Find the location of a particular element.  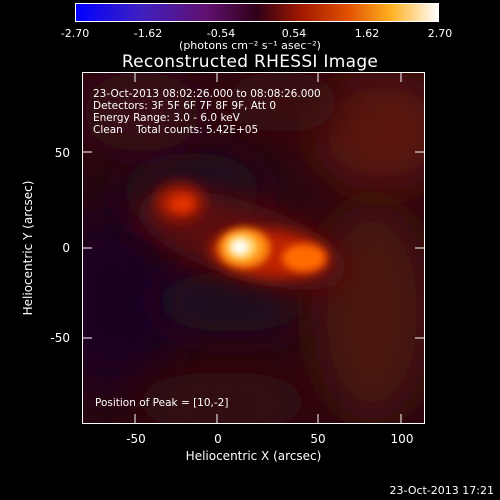

colorbar-tick: -0.54 is located at coordinates (221, 33).